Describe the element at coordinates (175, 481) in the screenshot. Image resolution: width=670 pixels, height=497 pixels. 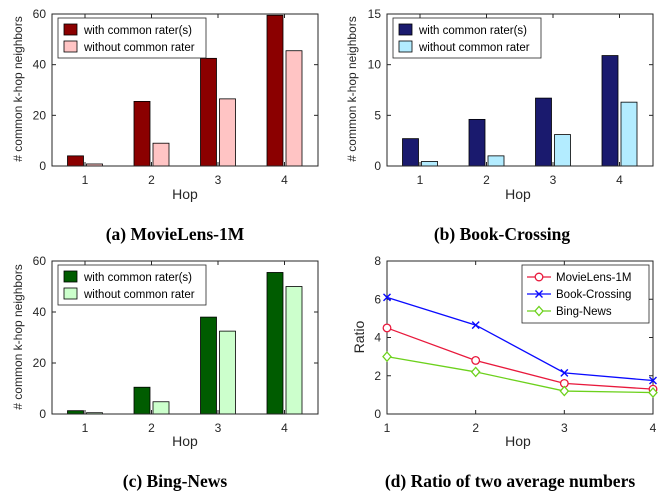
I see `panel-caption: (c) Bing-News` at that location.